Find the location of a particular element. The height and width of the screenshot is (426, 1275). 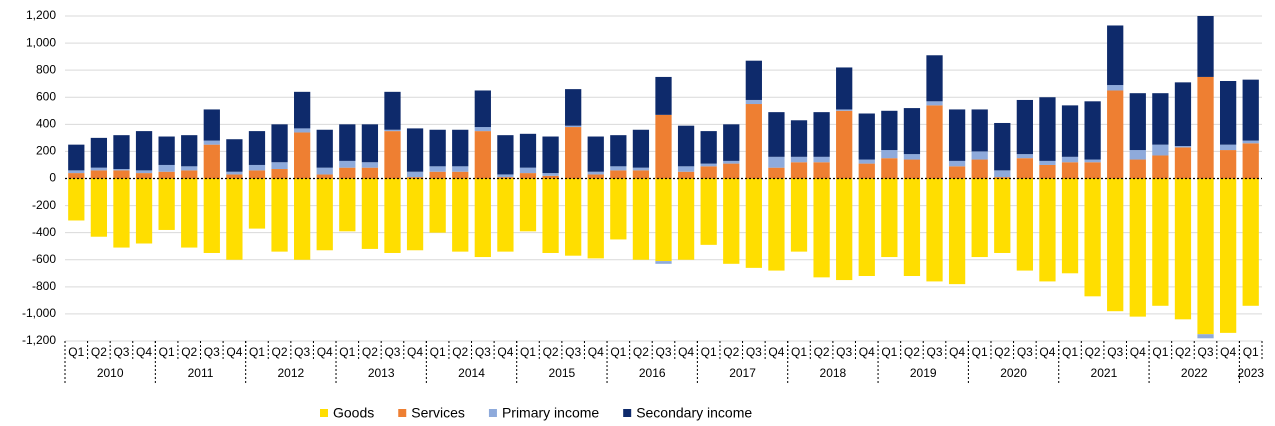

year-label: 2015 is located at coordinates (562, 373).